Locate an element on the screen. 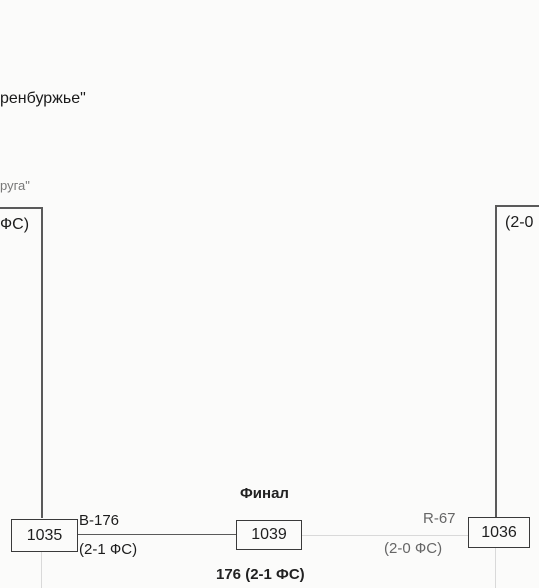  left-to-final-line is located at coordinates (157, 535).